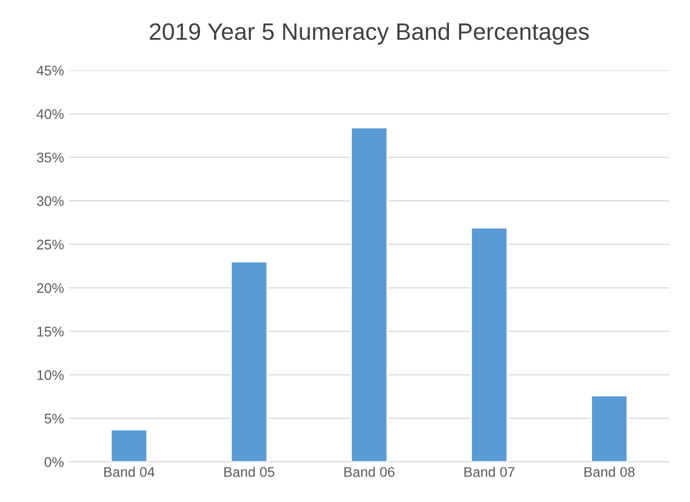  What do you see at coordinates (609, 471) in the screenshot?
I see `x-tick-label: Band 08` at bounding box center [609, 471].